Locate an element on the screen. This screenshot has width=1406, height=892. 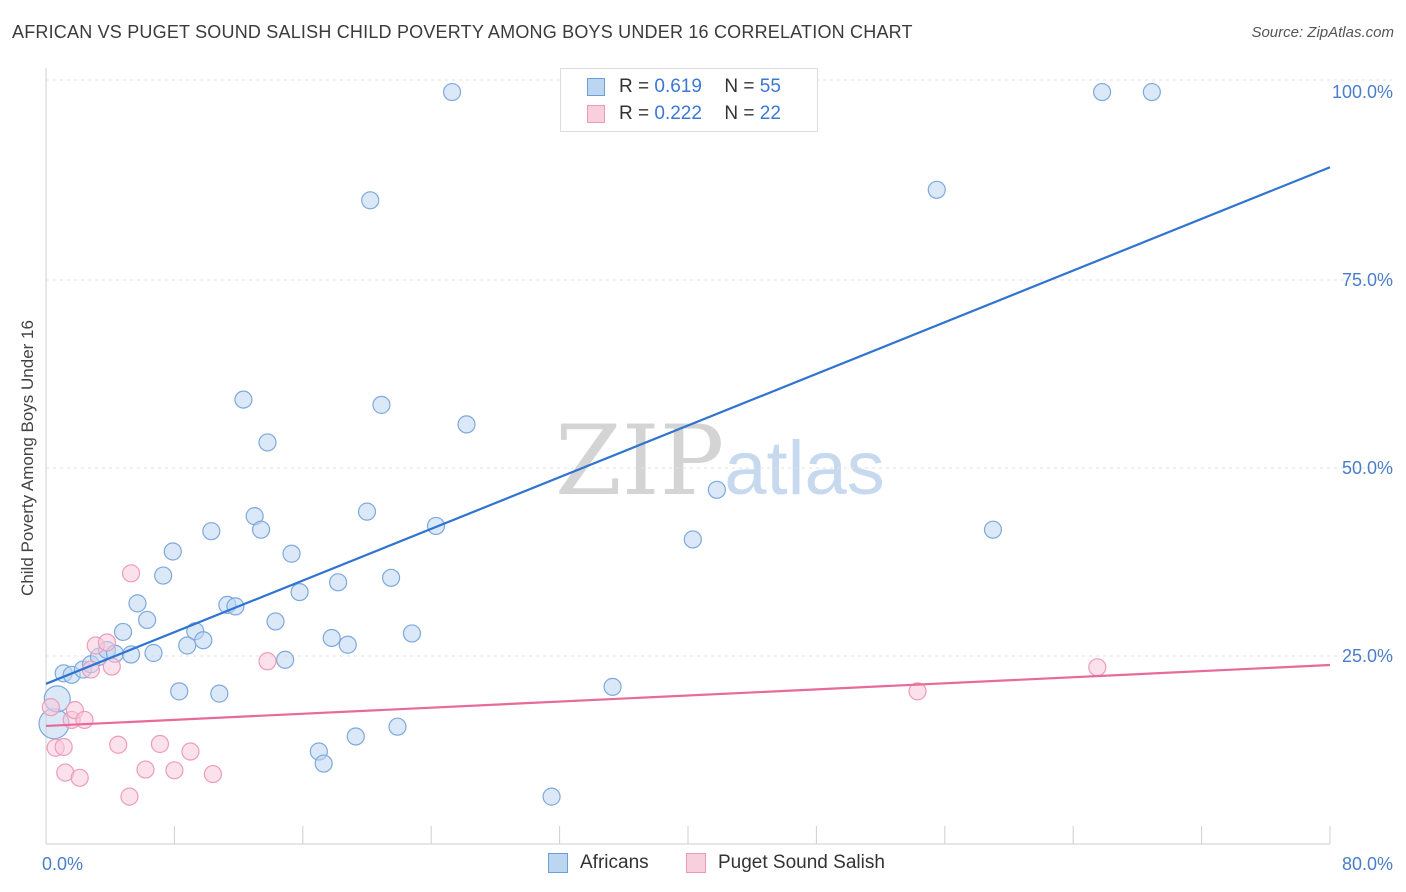
series-legend: Africans Puget Sound Salish is located at coordinates (703, 865).